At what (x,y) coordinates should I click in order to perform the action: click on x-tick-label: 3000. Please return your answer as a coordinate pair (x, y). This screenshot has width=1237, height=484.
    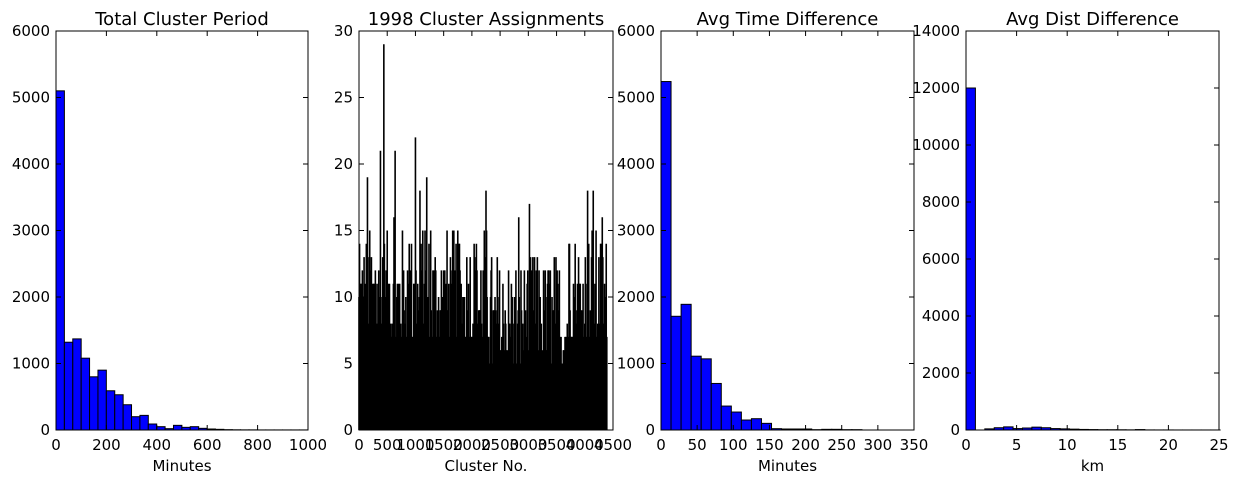
    Looking at the image, I should click on (528, 445).